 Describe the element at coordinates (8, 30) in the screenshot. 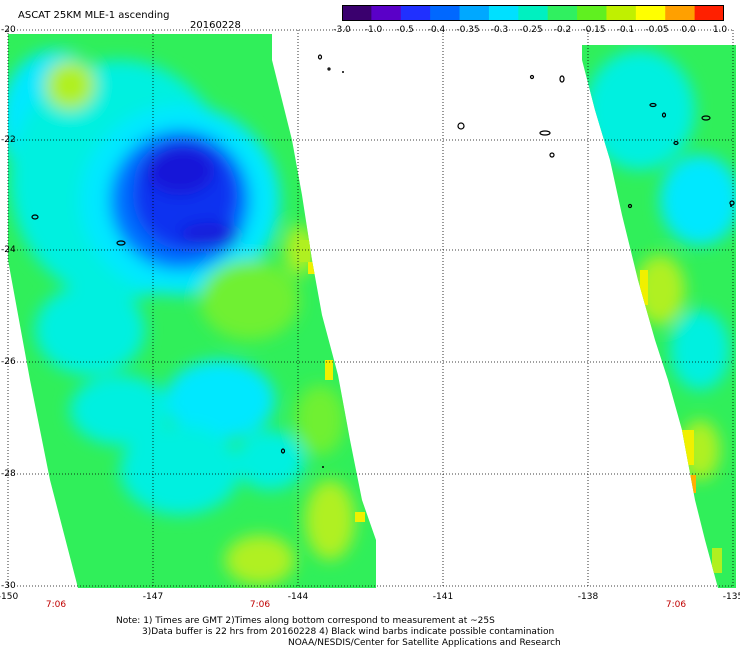

I see `latitude-label: -20` at that location.